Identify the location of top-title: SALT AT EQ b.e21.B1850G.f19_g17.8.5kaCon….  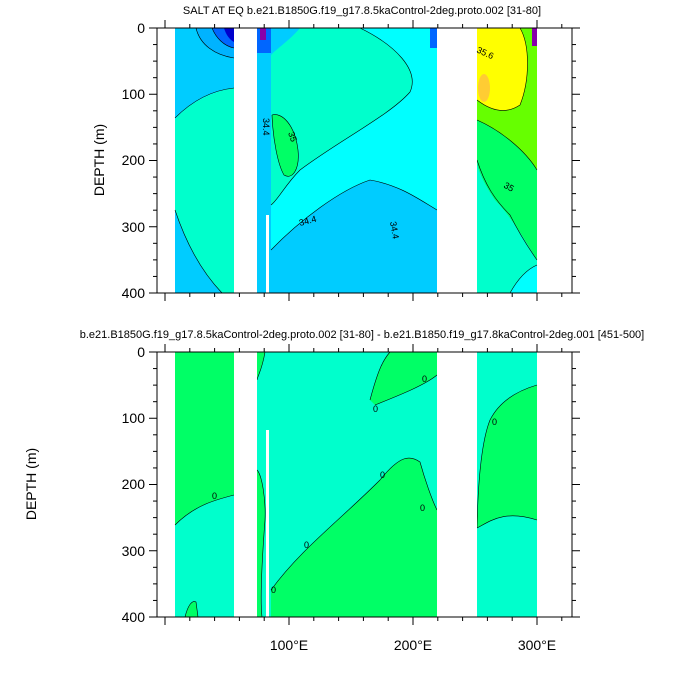
(362, 11).